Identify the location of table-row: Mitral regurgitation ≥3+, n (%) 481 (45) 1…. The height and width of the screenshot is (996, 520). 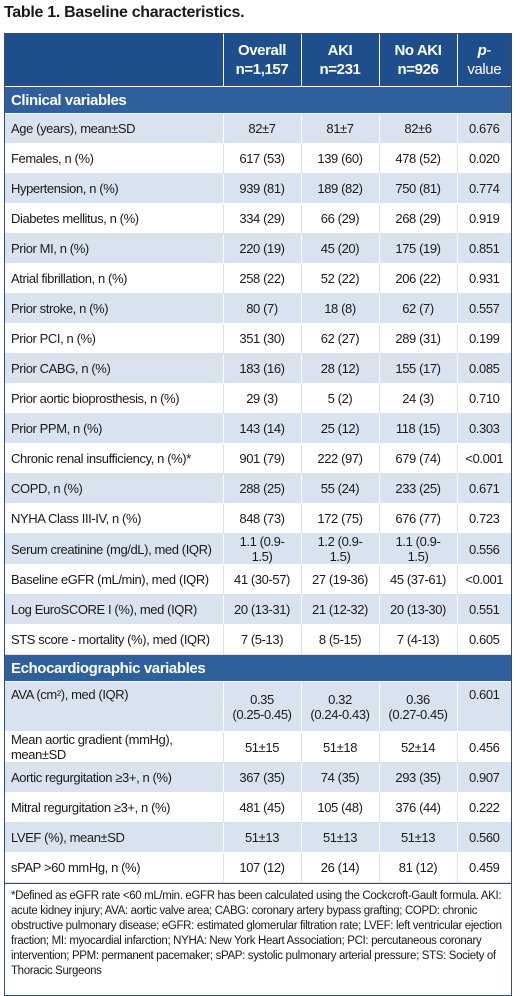
(258, 807).